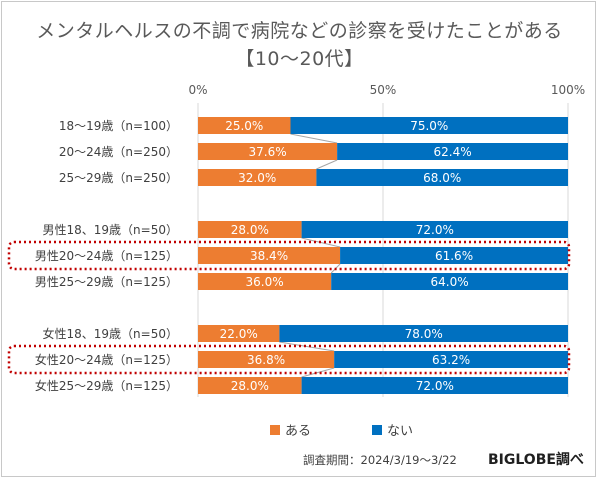 Image resolution: width=599 pixels, height=480 pixels. Describe the element at coordinates (536, 460) in the screenshot. I see `brand-label: BIGLOBE調べ` at that location.